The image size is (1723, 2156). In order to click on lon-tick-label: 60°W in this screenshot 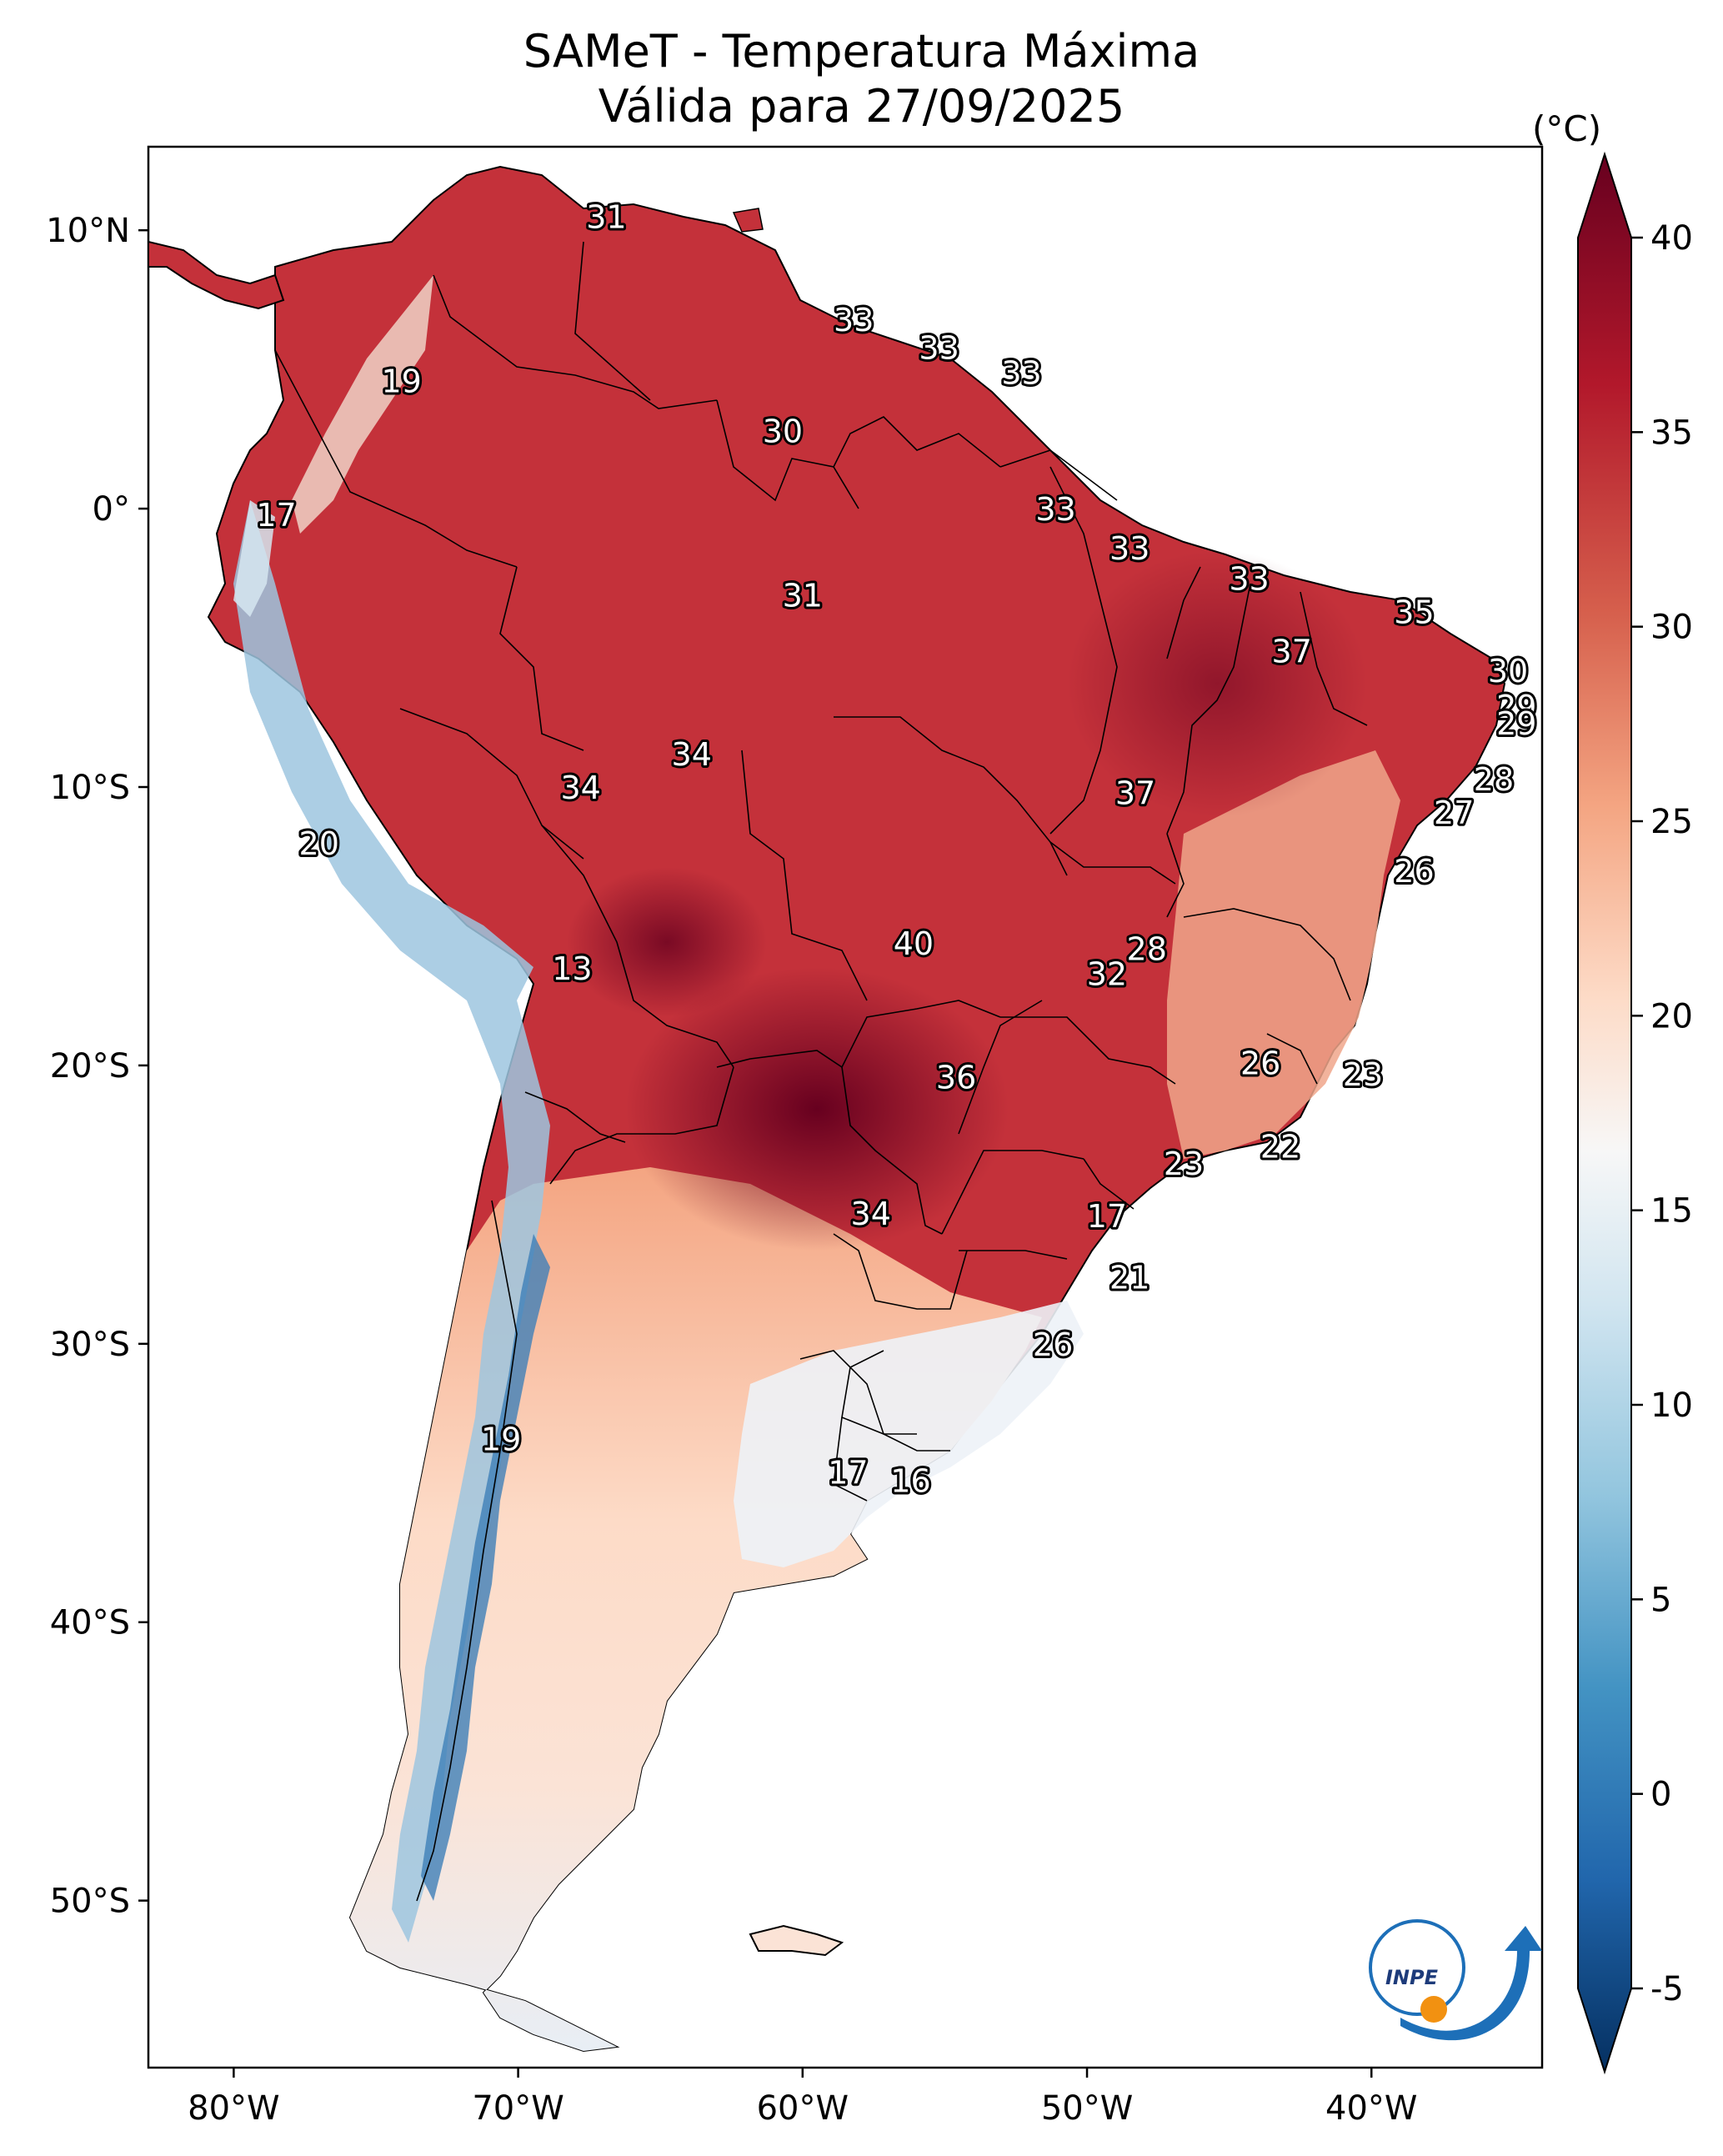, I will do `click(803, 2108)`.